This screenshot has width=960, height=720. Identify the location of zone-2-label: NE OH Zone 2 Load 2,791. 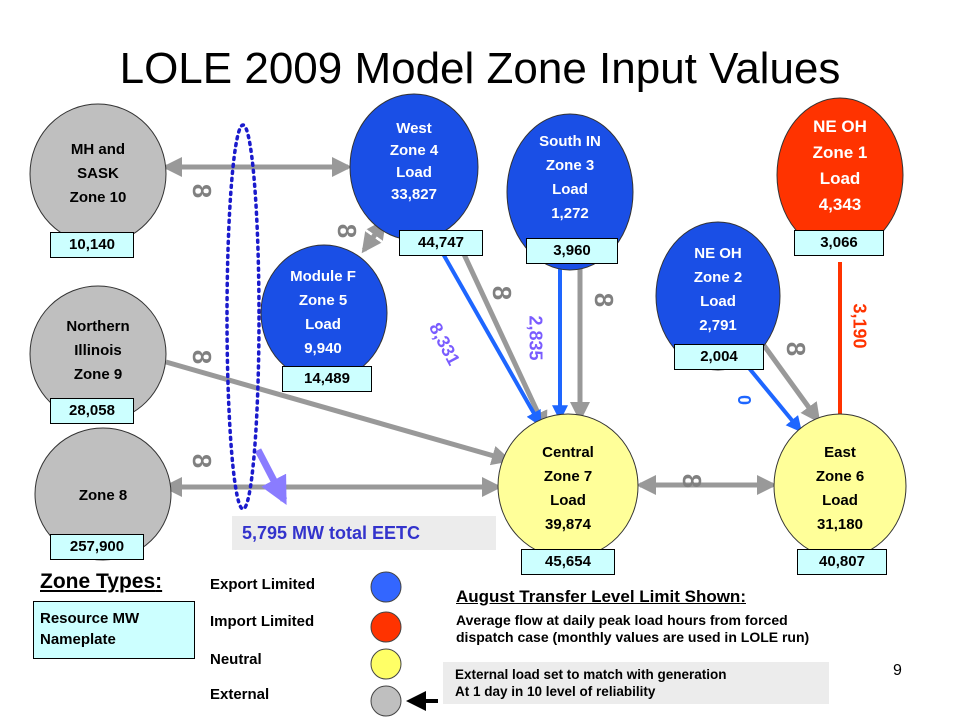
(718, 290).